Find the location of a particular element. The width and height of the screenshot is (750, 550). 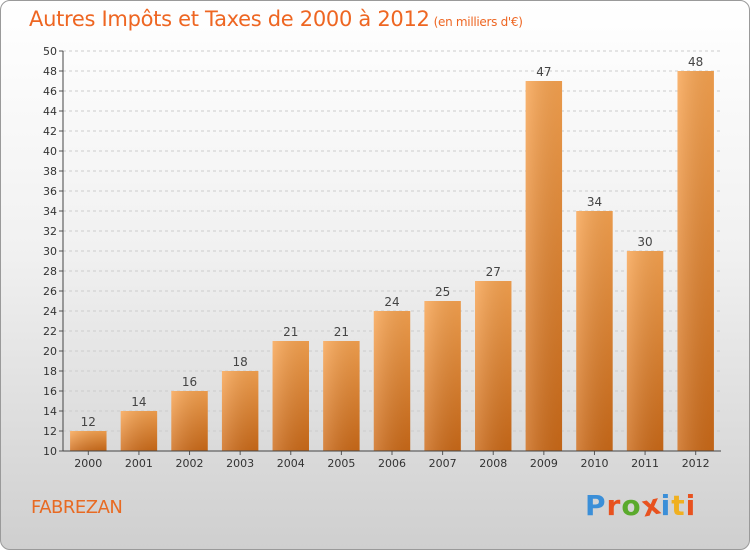

x-tick-label: 2000 is located at coordinates (88, 463).